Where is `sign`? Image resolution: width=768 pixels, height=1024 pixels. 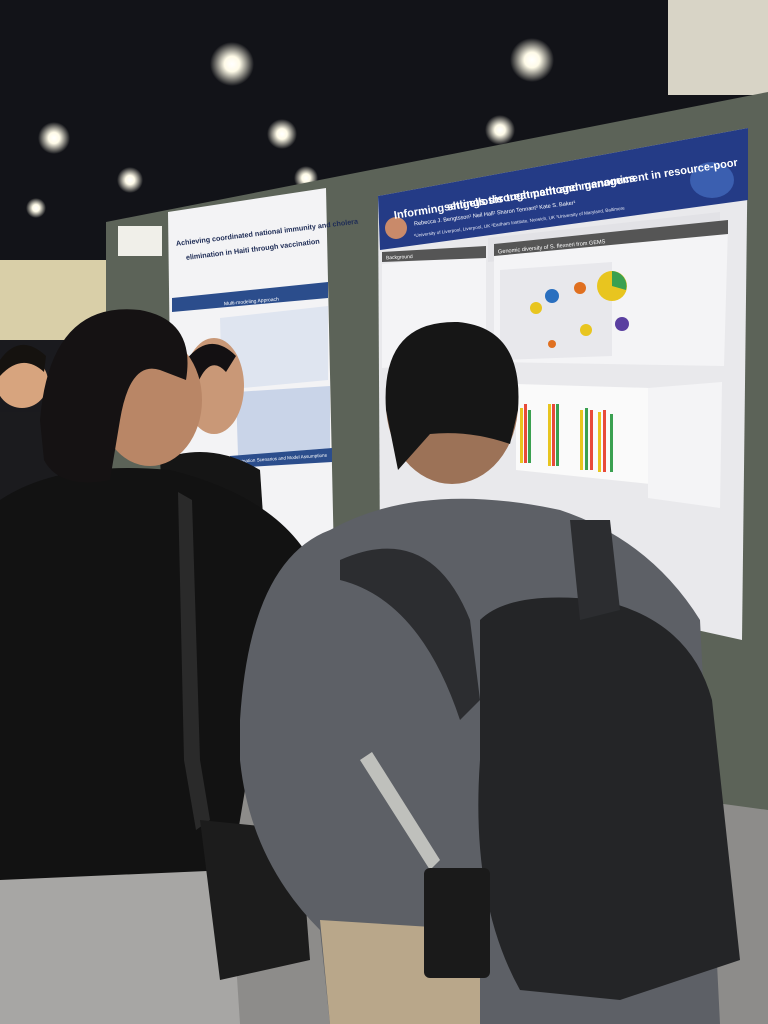 sign is located at coordinates (140, 241).